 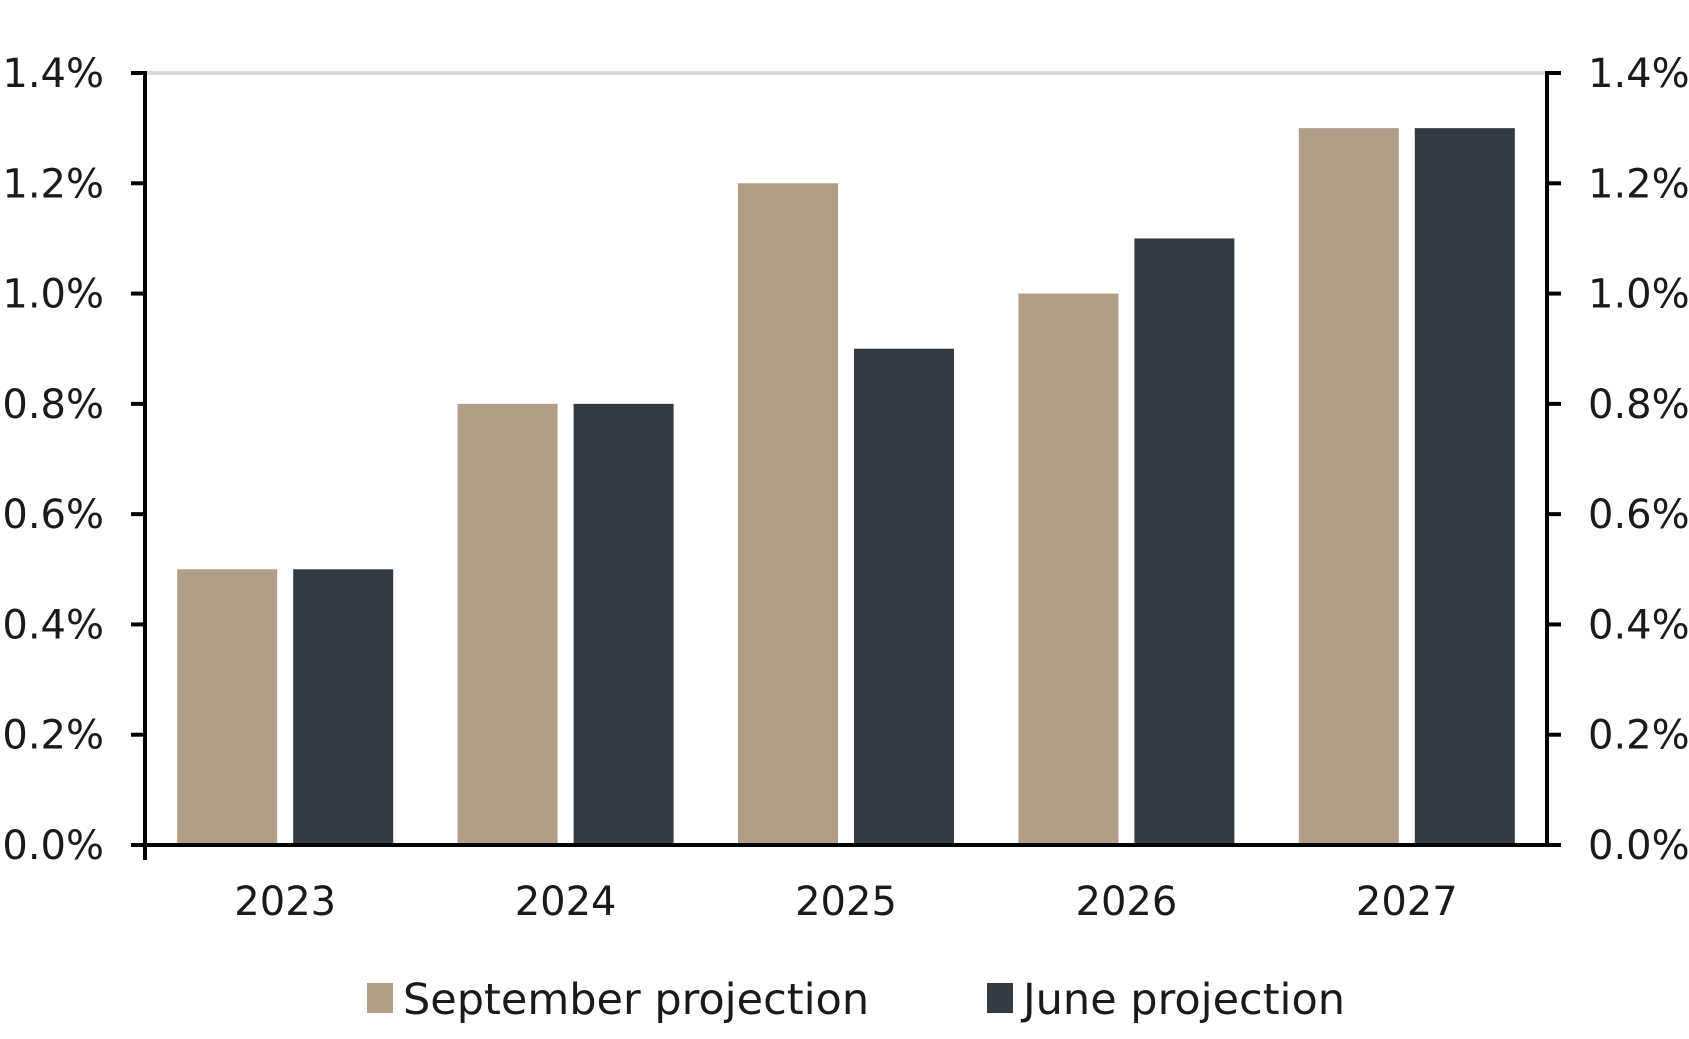 What do you see at coordinates (1638, 295) in the screenshot?
I see `right-y-tick-label: 1.0%` at bounding box center [1638, 295].